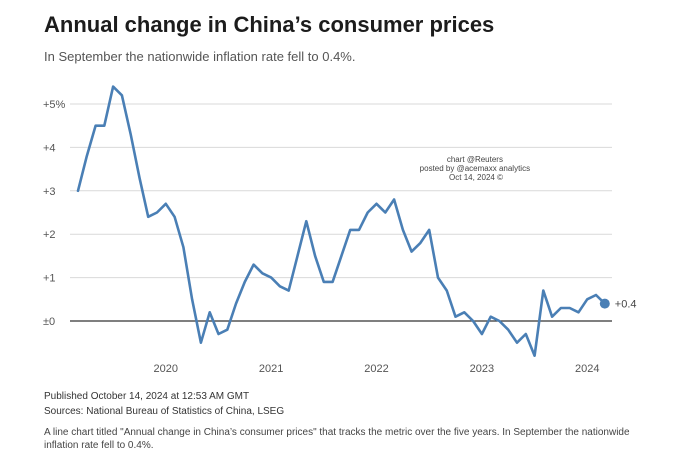  Describe the element at coordinates (54, 213) in the screenshot. I see `y-axis-ticks: +5% +4 +3 +2 +1 ±0` at that location.